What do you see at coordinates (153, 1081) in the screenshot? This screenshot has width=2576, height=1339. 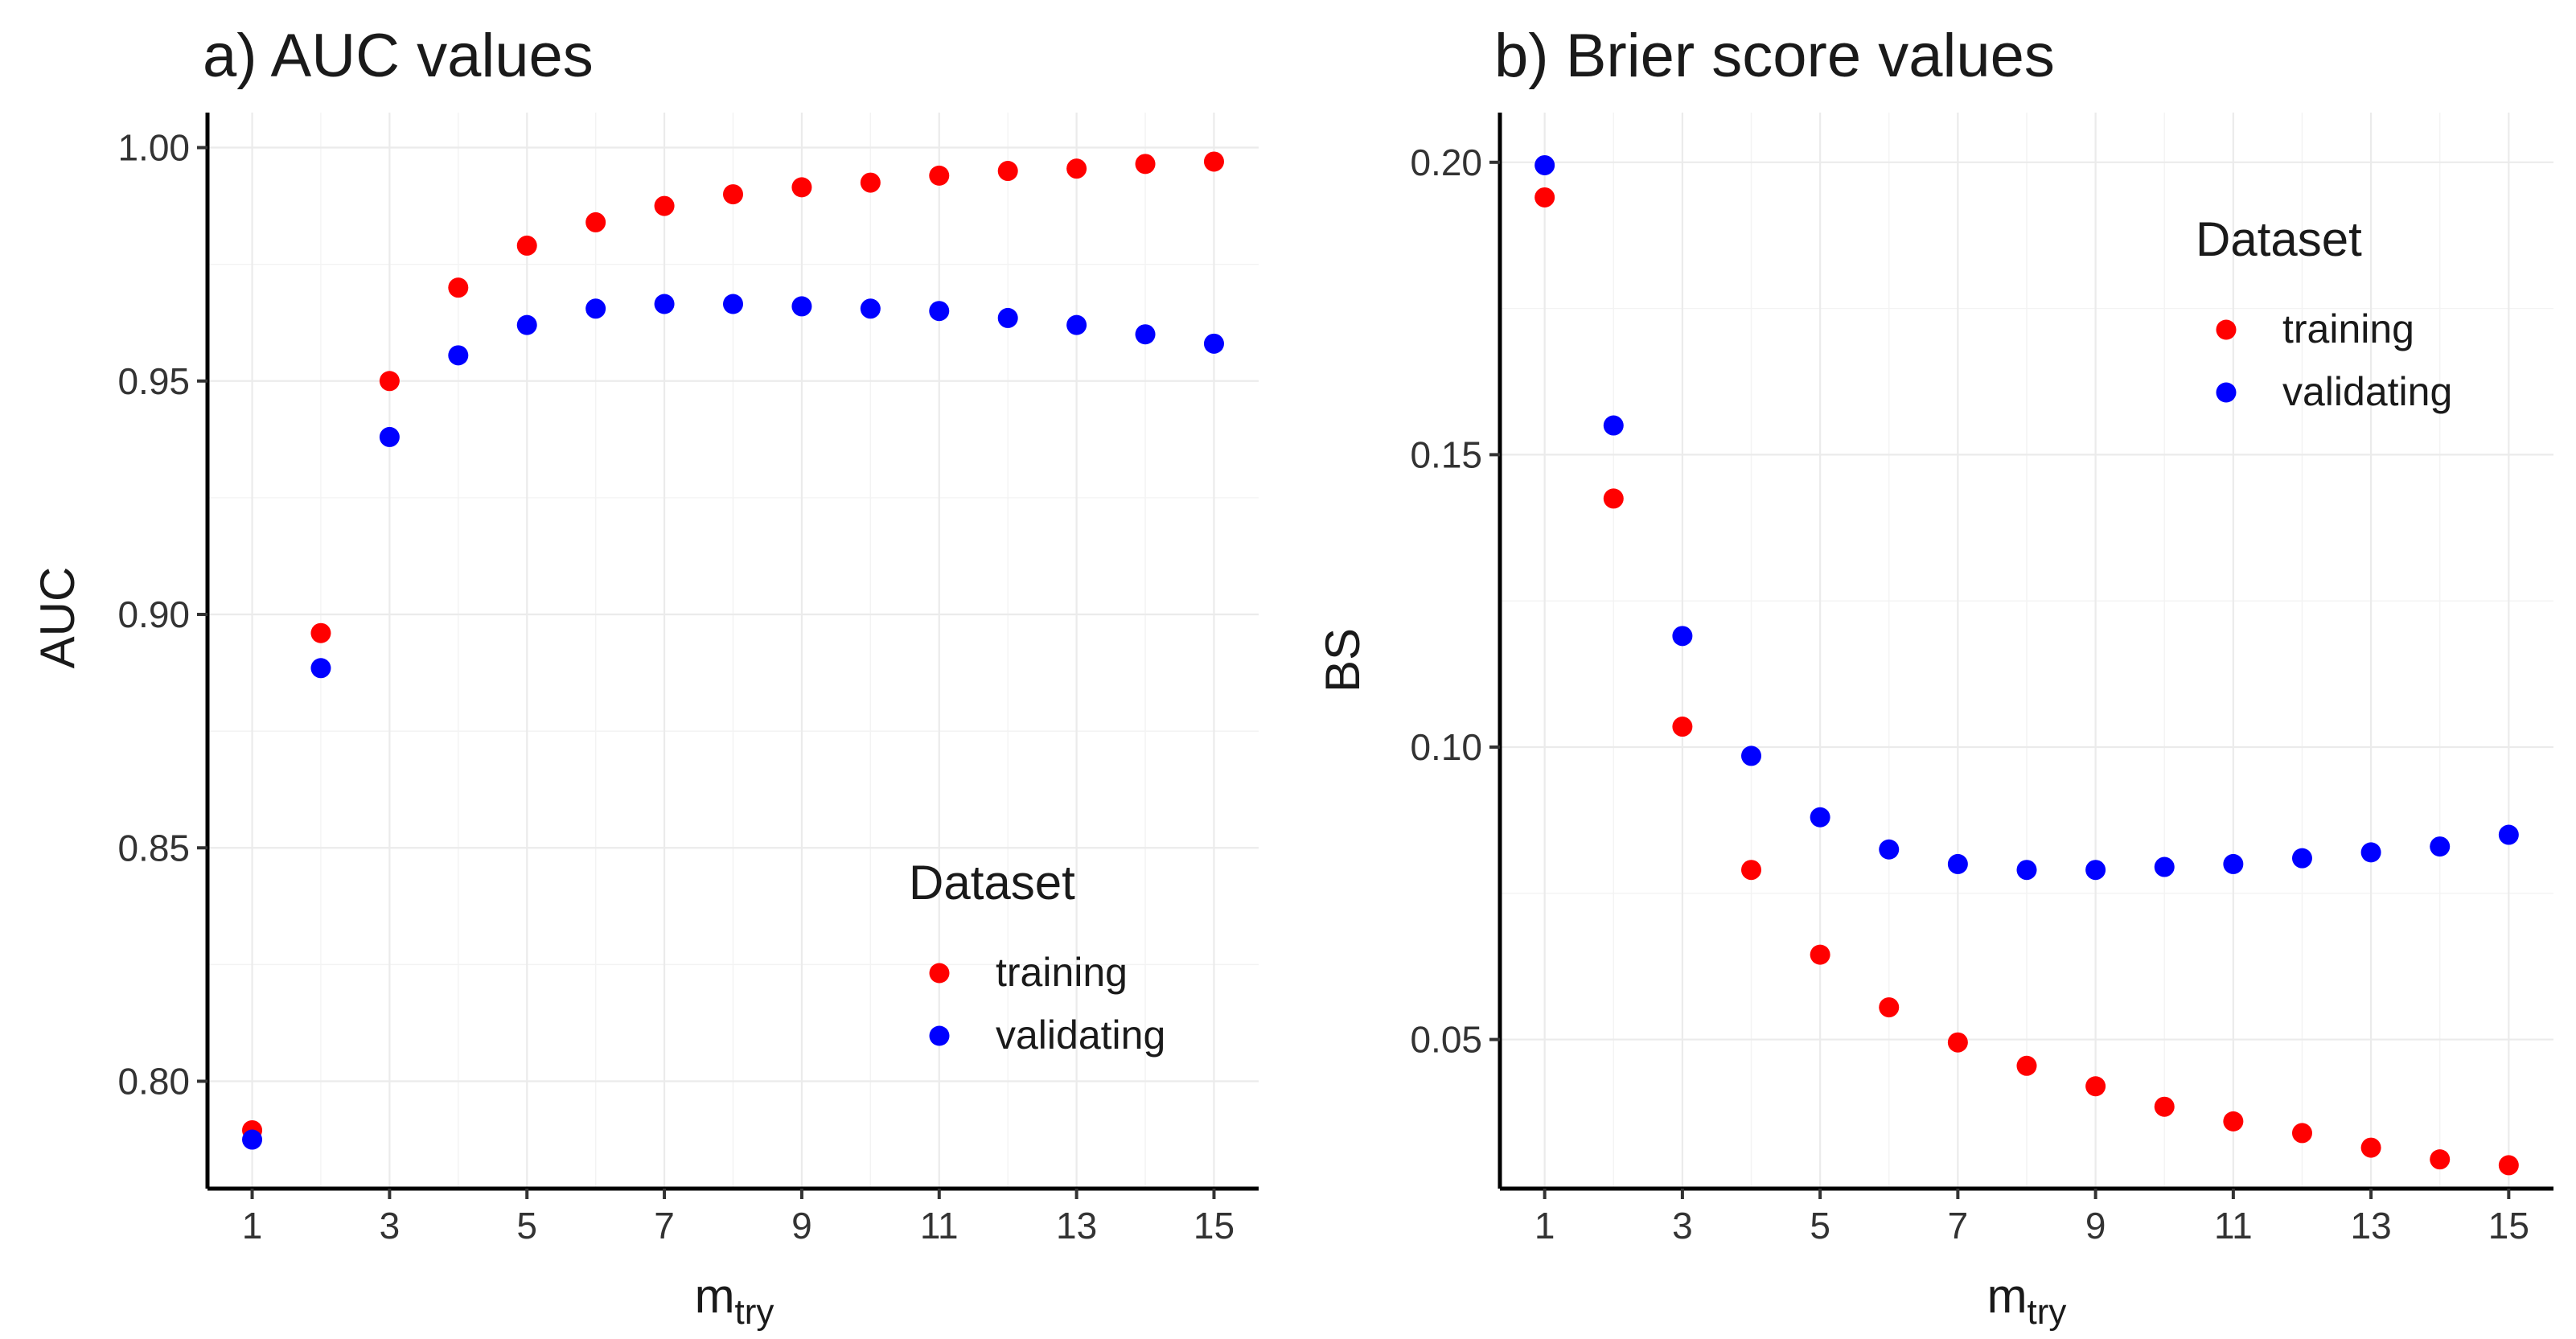 I see `panel-a-y-tick-label: 0.80` at bounding box center [153, 1081].